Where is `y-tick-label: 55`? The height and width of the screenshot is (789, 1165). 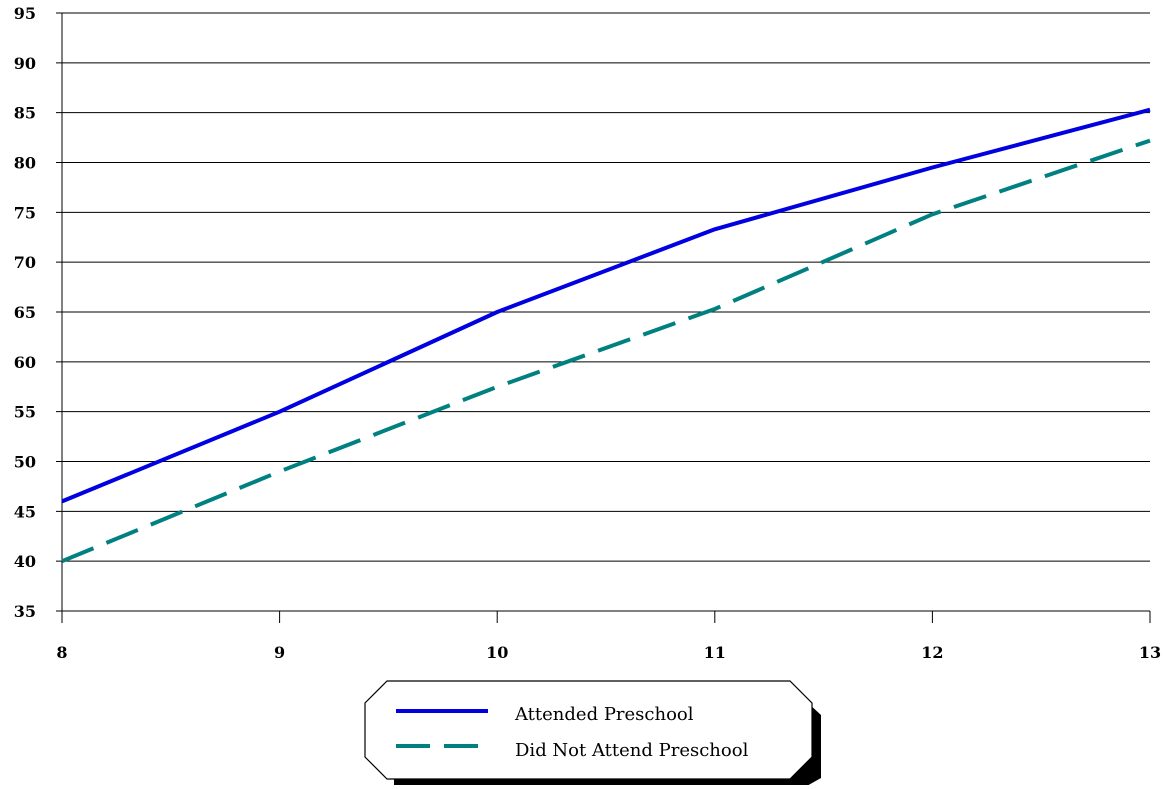
y-tick-label: 55 is located at coordinates (25, 412).